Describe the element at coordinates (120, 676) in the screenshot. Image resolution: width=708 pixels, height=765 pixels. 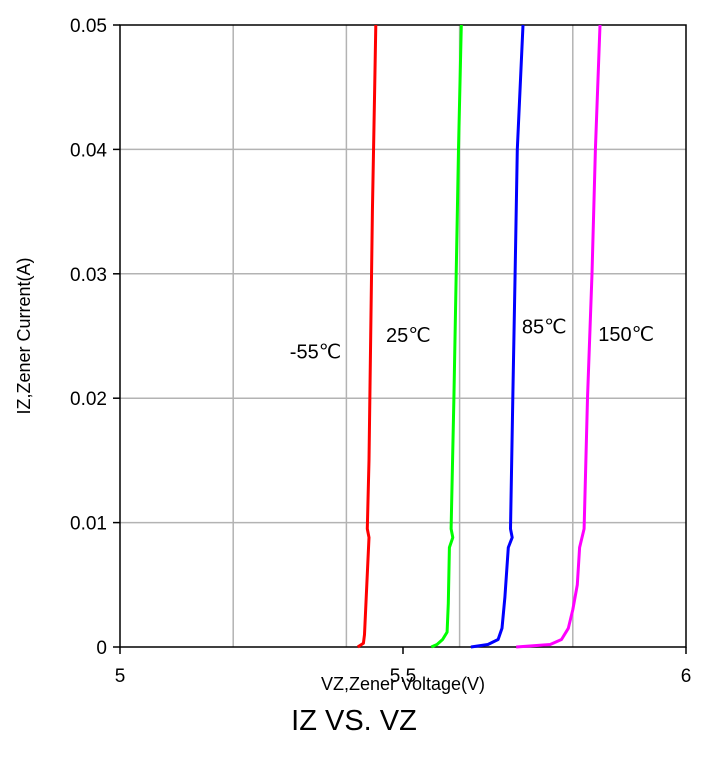
I see `x-tick-label: 5` at that location.